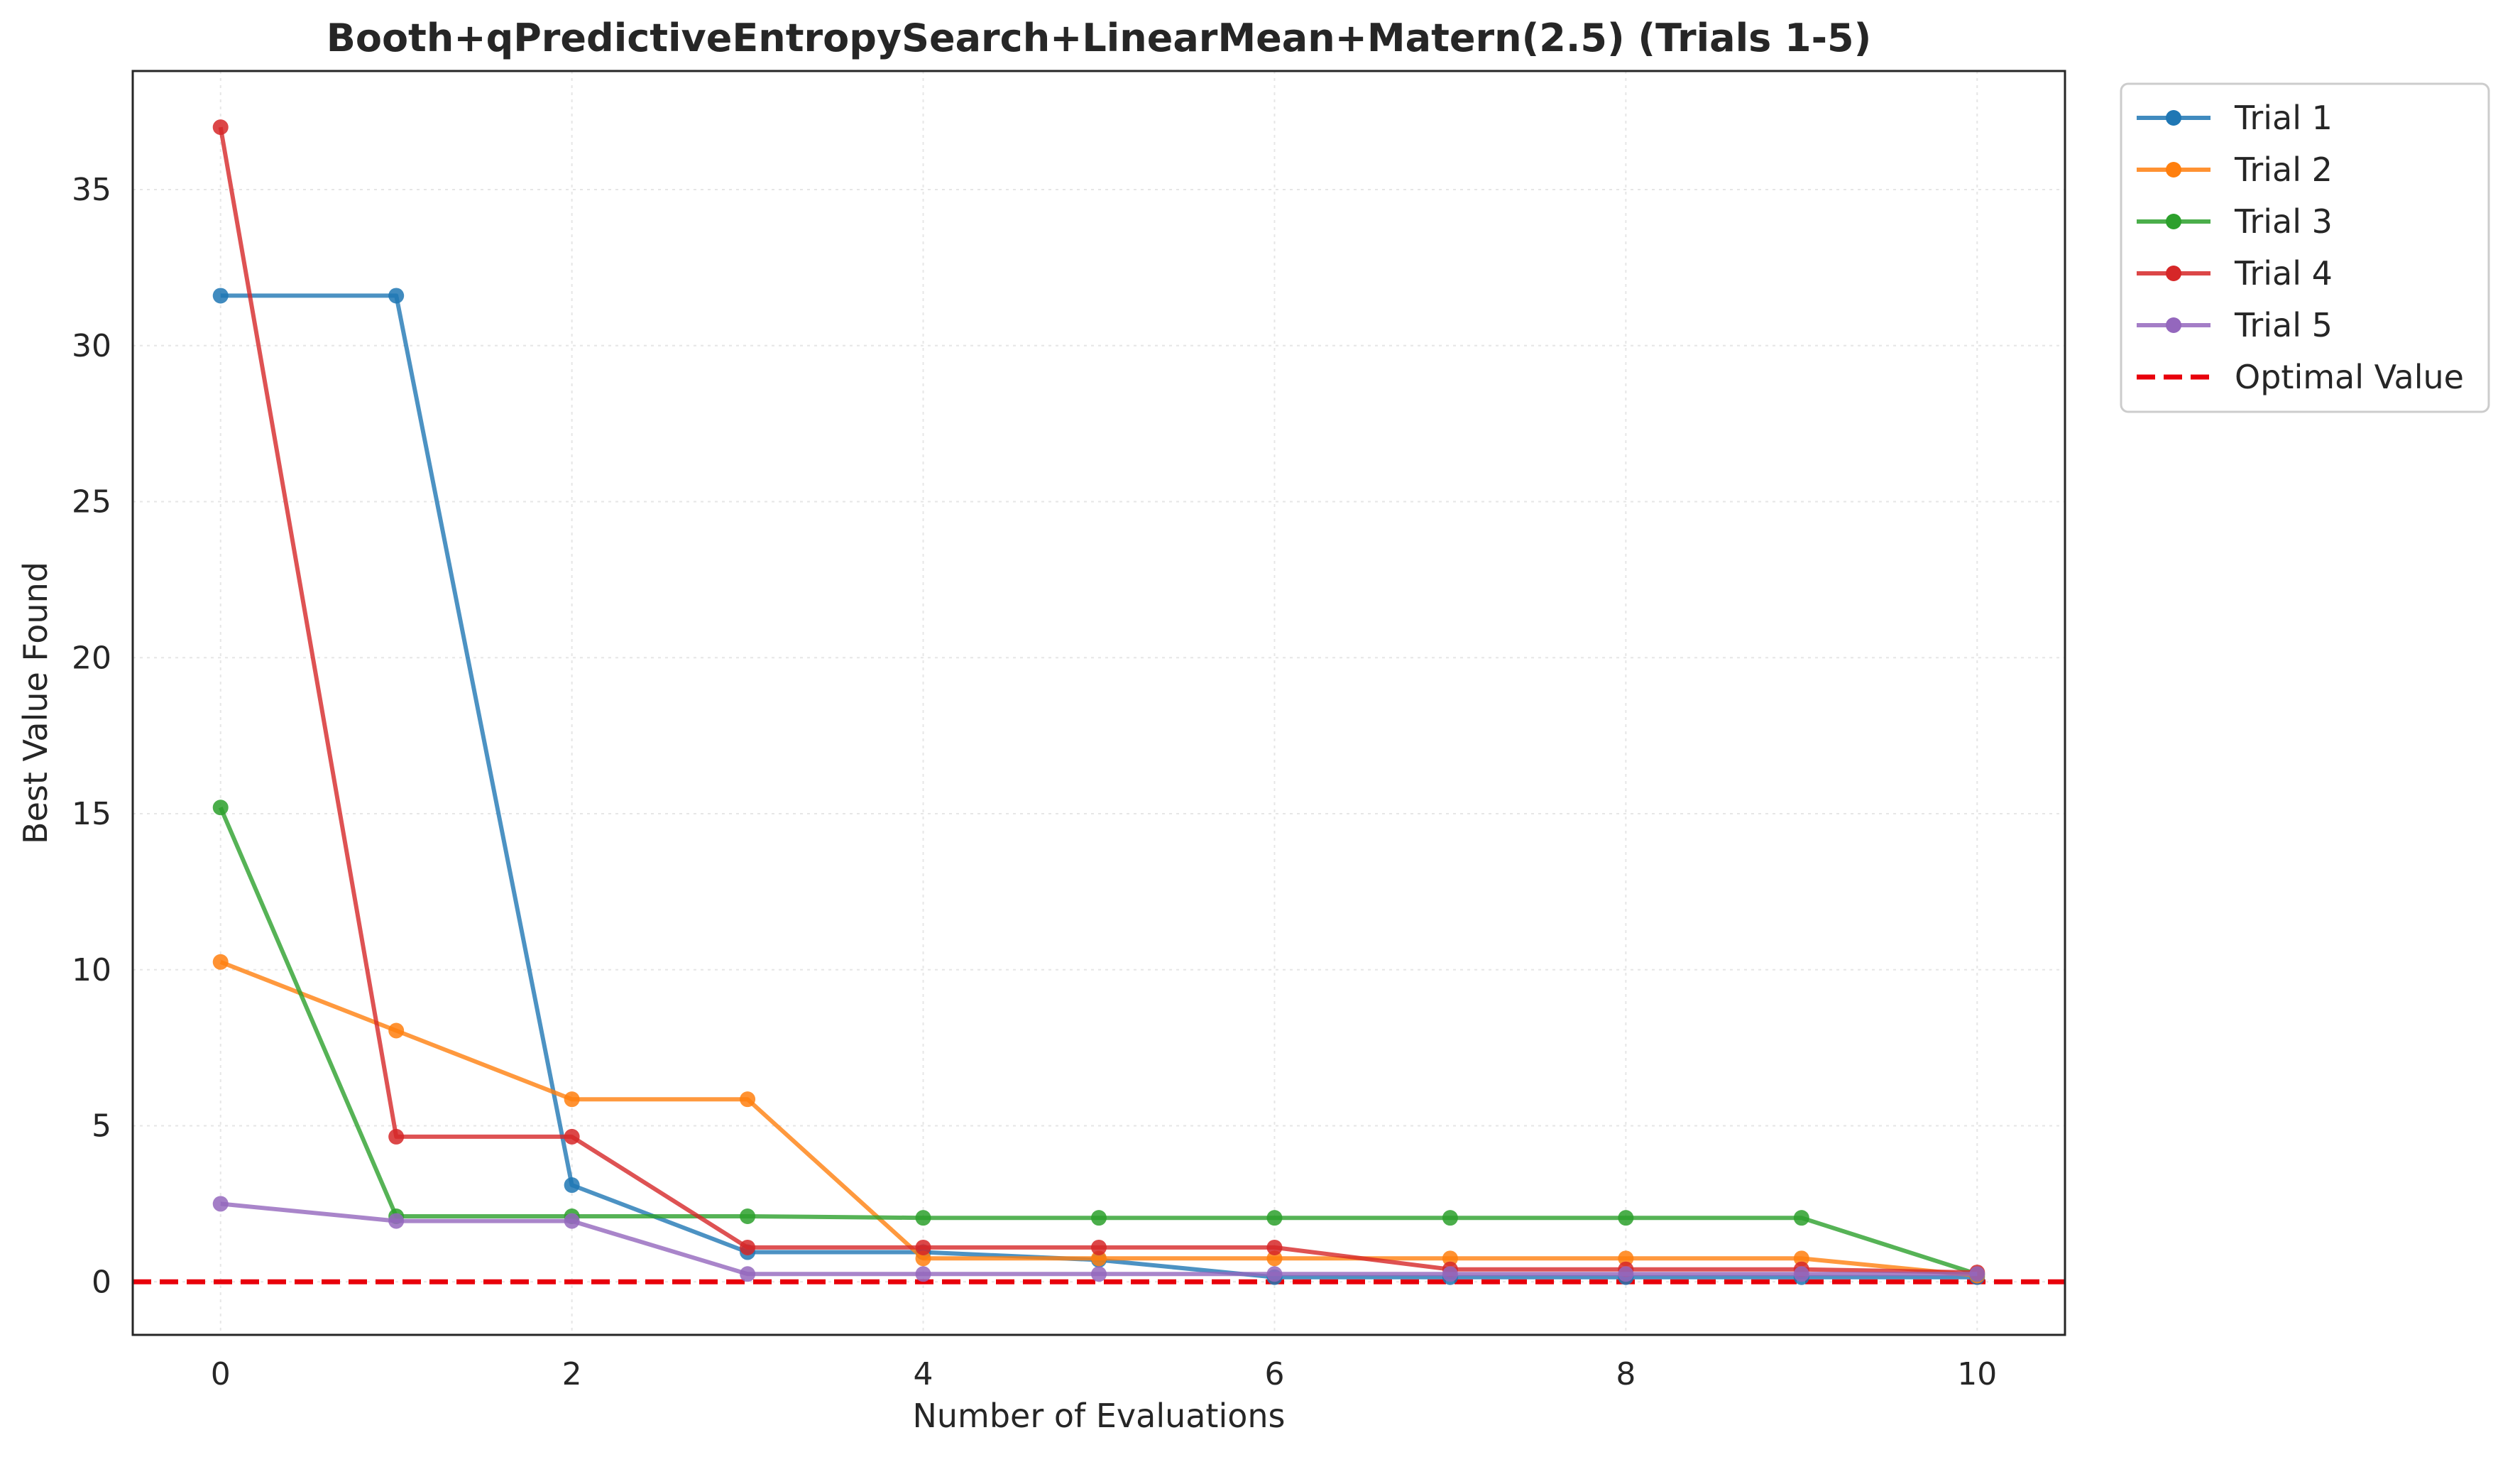 The height and width of the screenshot is (1457, 2520). I want to click on y-tick-label: 20, so click(92, 658).